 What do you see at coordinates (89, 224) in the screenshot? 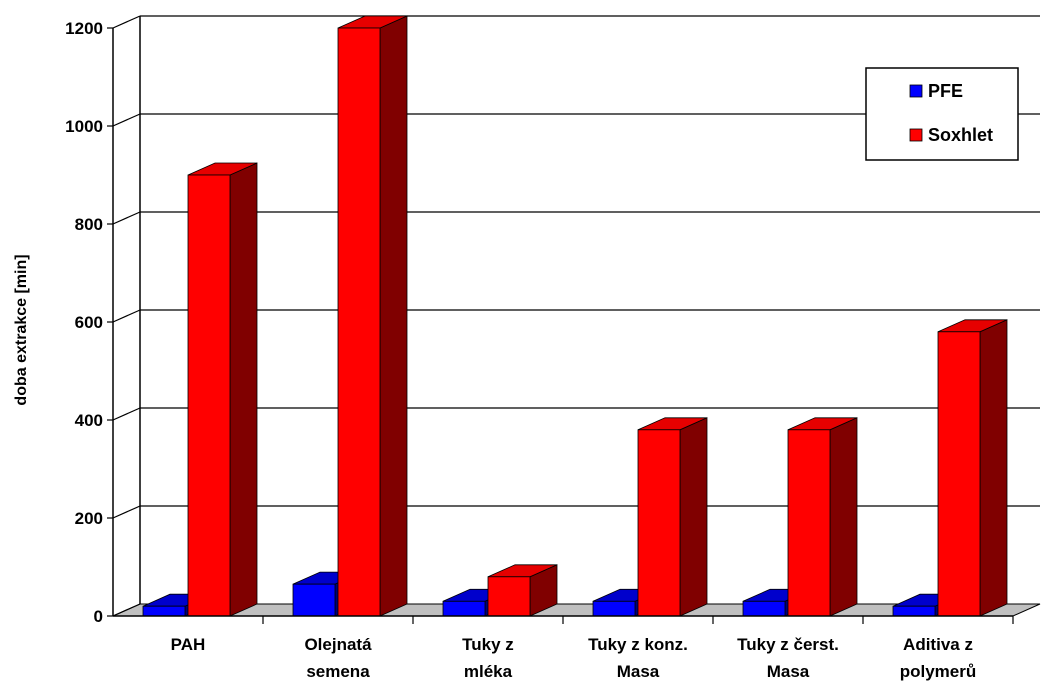
I see `y-tick-label: 800` at bounding box center [89, 224].